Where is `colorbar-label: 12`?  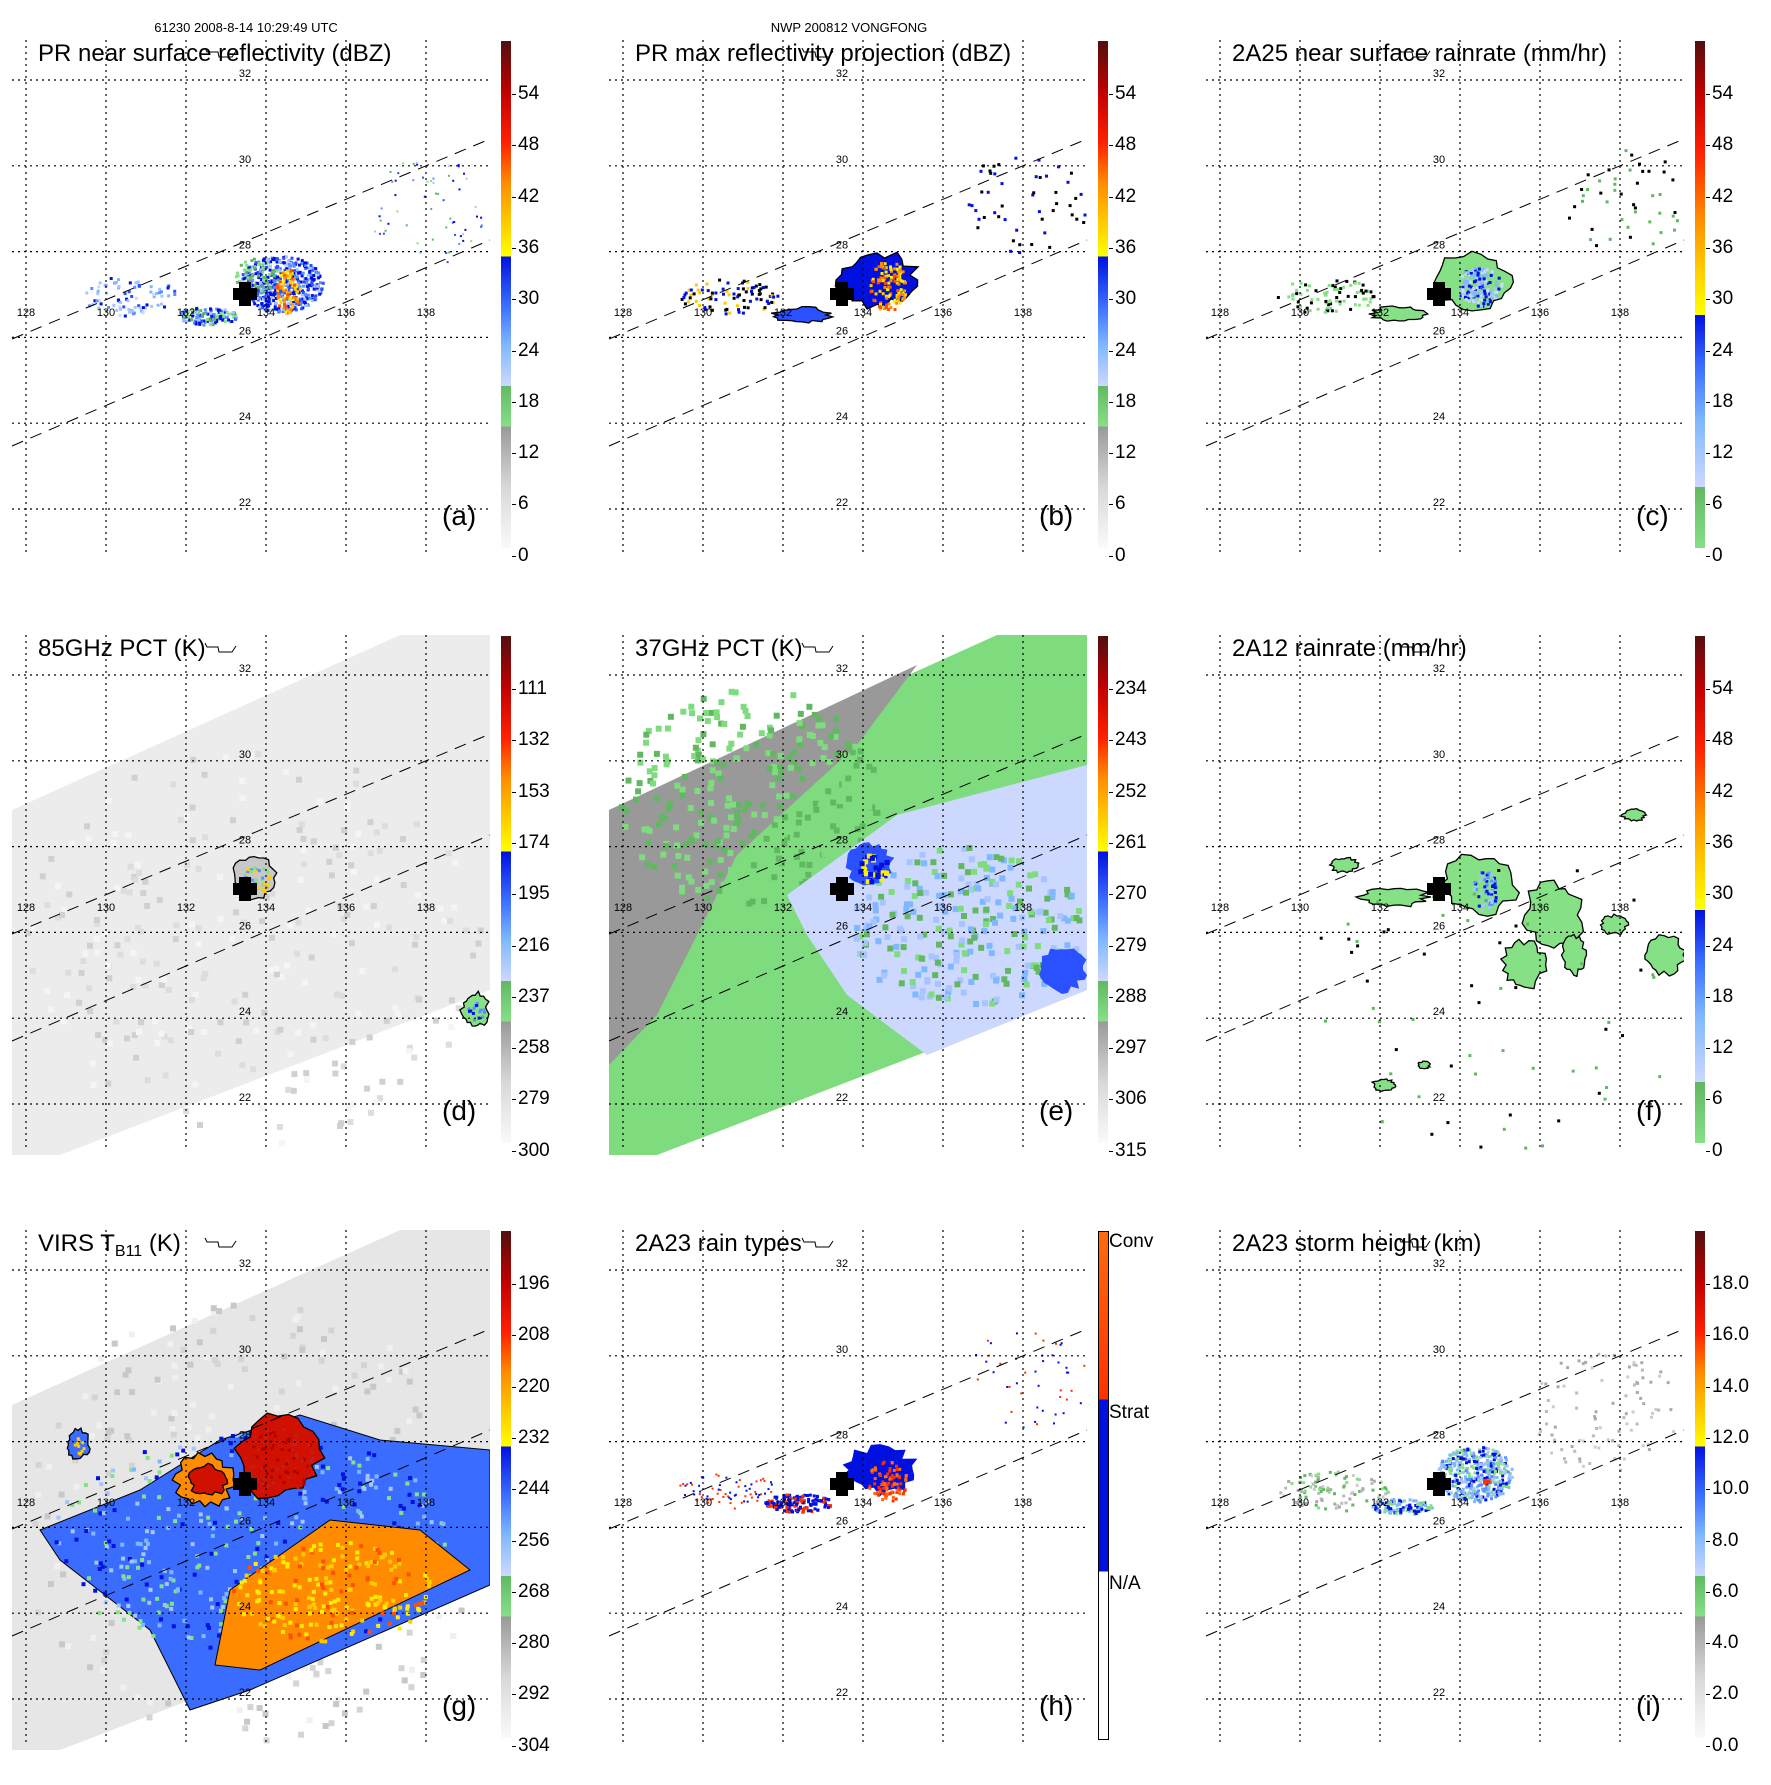 colorbar-label: 12 is located at coordinates (528, 453).